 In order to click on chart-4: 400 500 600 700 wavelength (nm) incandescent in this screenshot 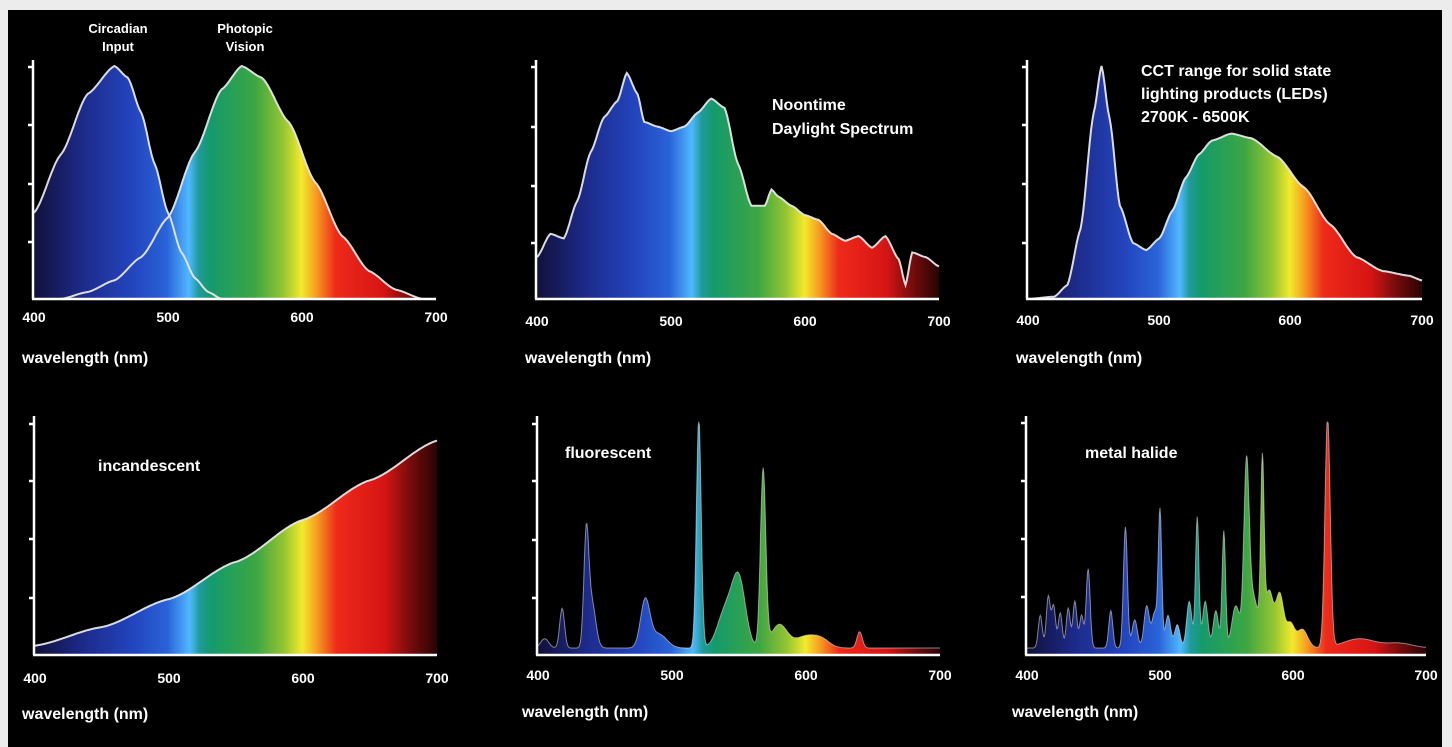, I will do `click(235, 569)`.